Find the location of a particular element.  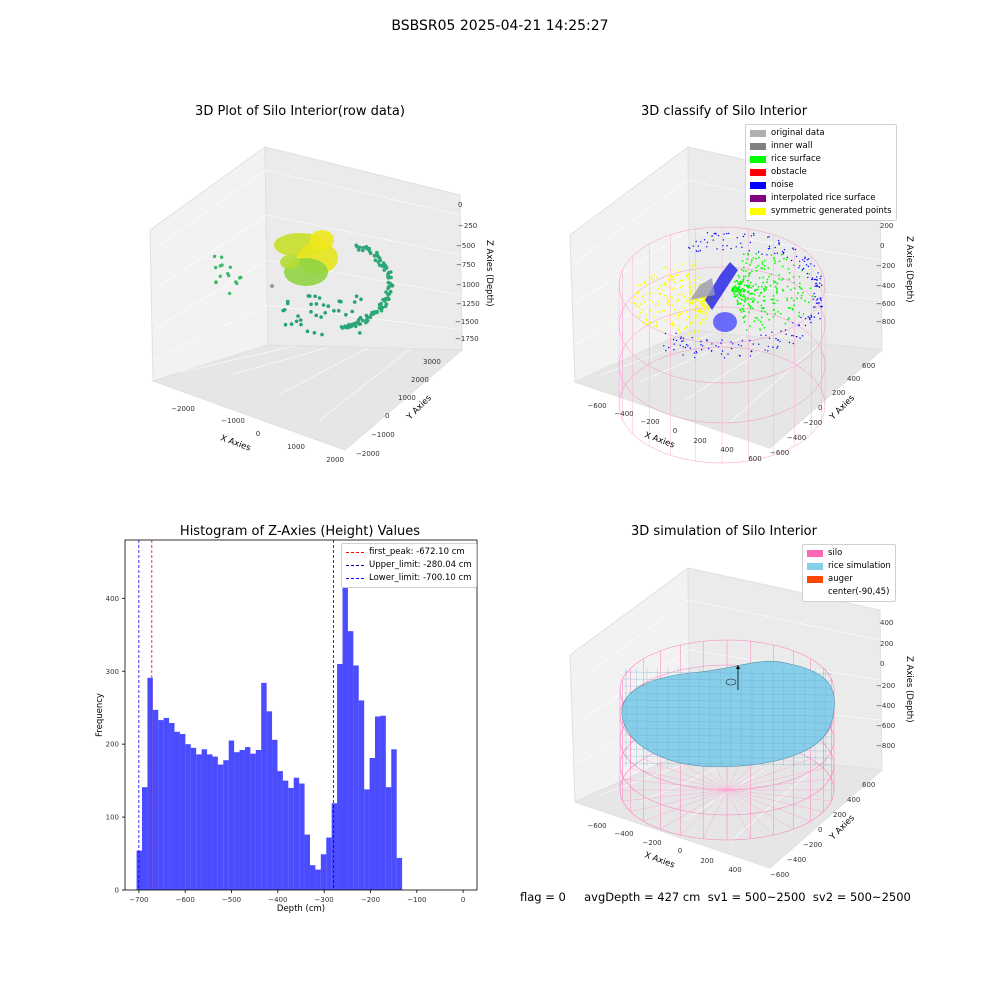

panel4-xtick: −400 is located at coordinates (623, 834).